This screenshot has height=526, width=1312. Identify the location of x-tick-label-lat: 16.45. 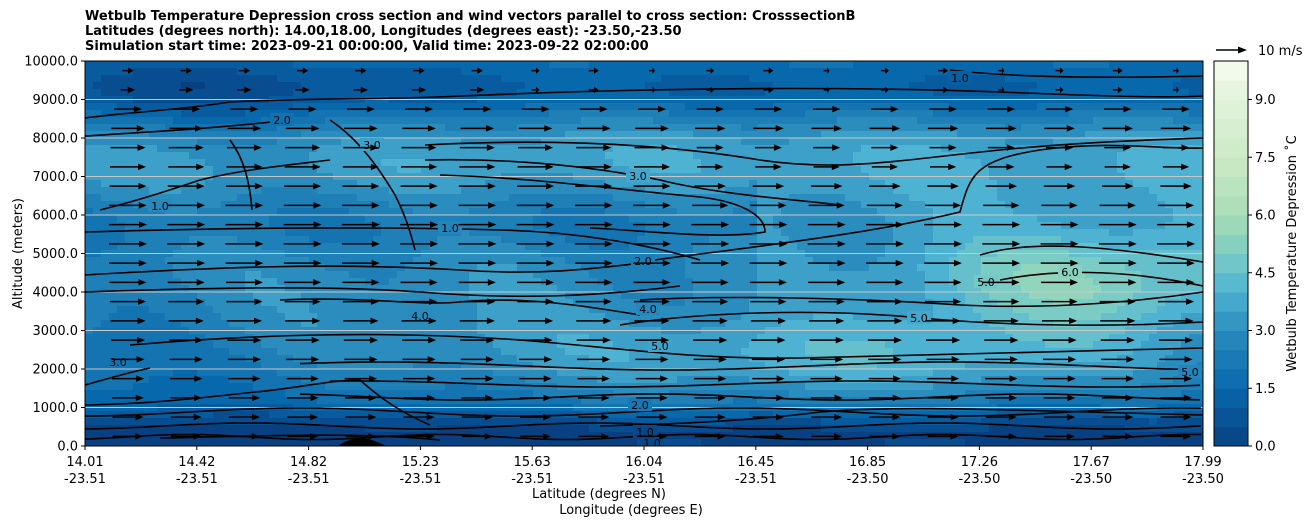
(755, 462).